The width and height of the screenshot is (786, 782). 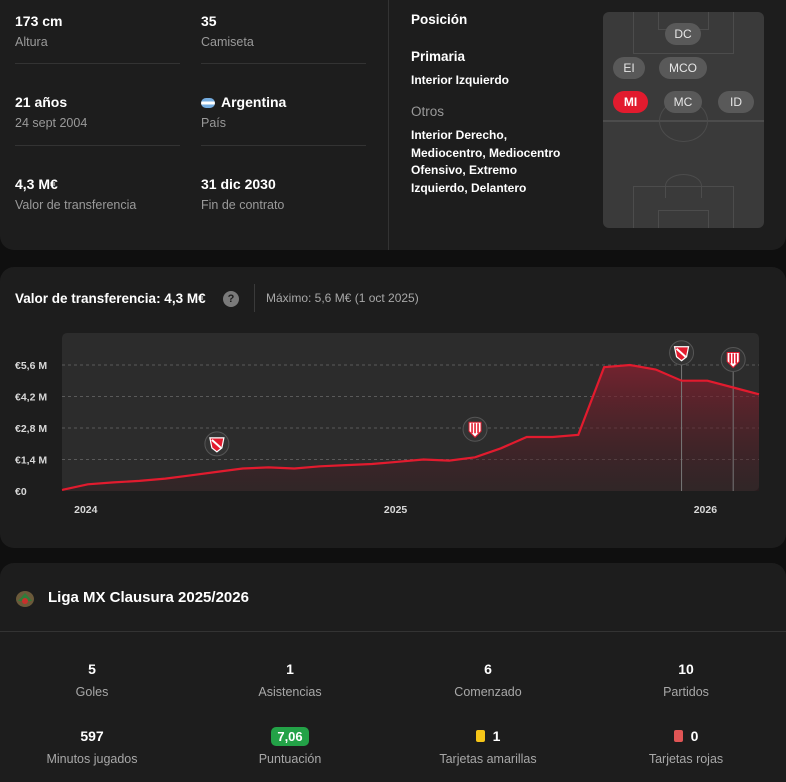 What do you see at coordinates (208, 103) in the screenshot?
I see `argentina-flag-icon` at bounding box center [208, 103].